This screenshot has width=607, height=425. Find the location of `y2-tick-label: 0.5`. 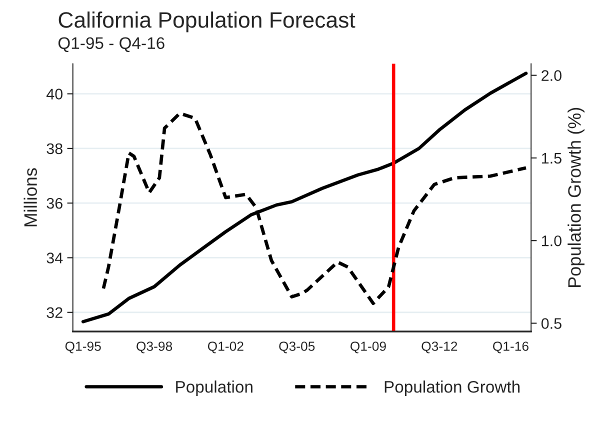

y2-tick-label: 0.5 is located at coordinates (551, 323).